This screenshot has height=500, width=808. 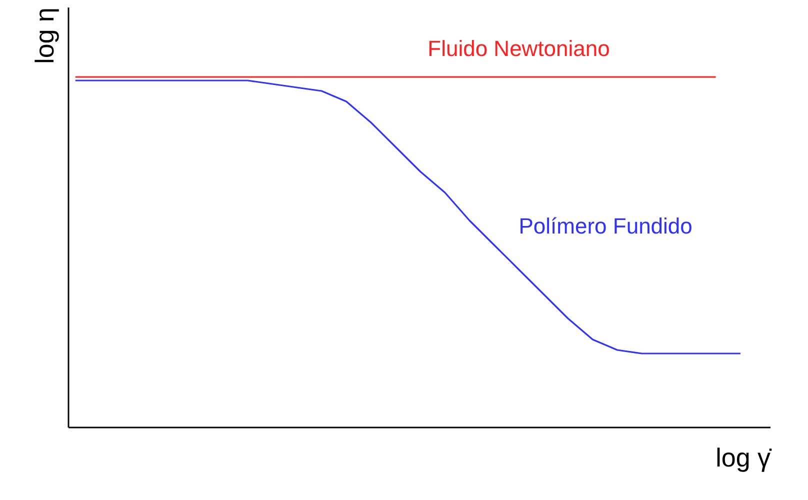 I want to click on x-axis-title: log γ̇, so click(x=744, y=457).